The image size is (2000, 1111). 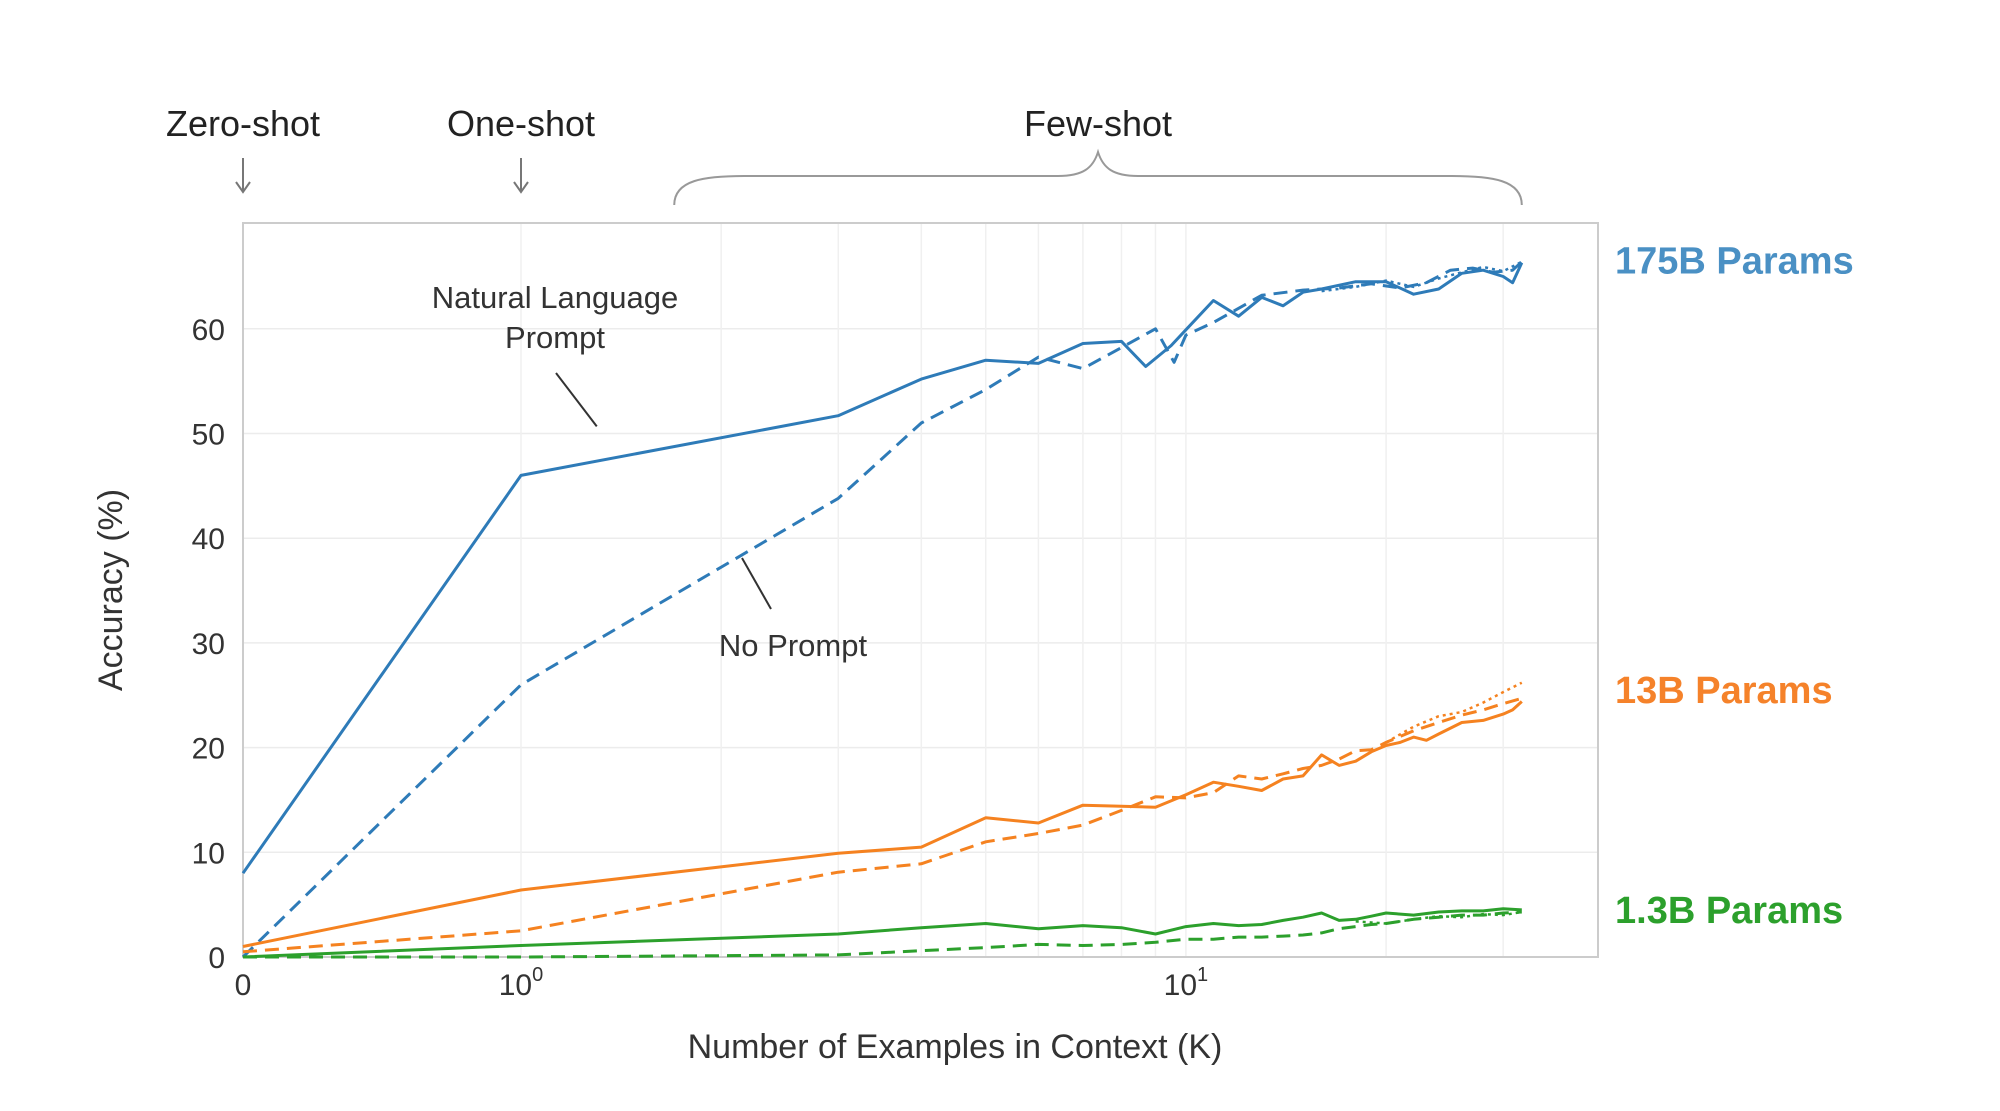 What do you see at coordinates (1186, 983) in the screenshot?
I see `x-tick-label: 10¹` at bounding box center [1186, 983].